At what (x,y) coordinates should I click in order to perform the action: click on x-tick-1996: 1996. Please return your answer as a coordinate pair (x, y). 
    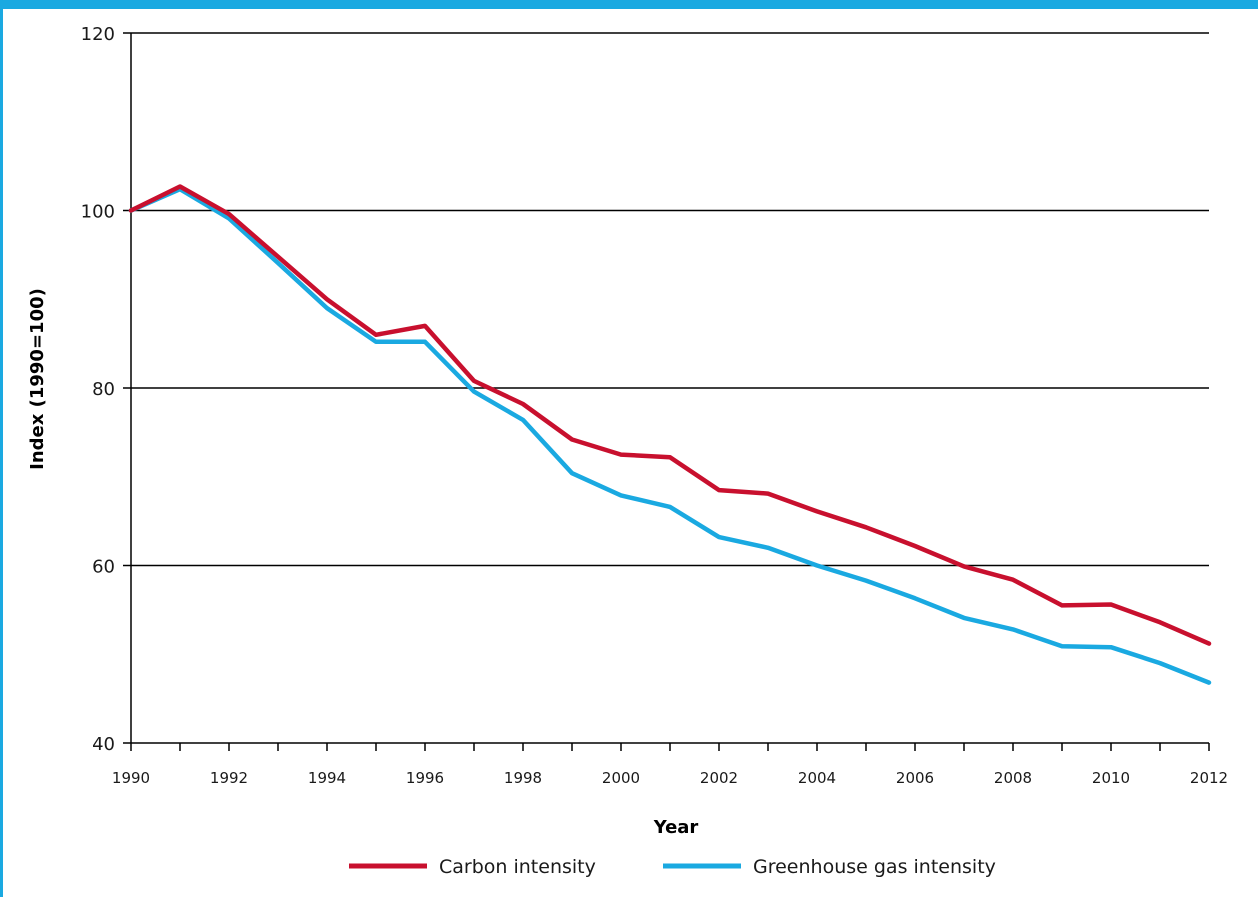
    Looking at the image, I should click on (425, 778).